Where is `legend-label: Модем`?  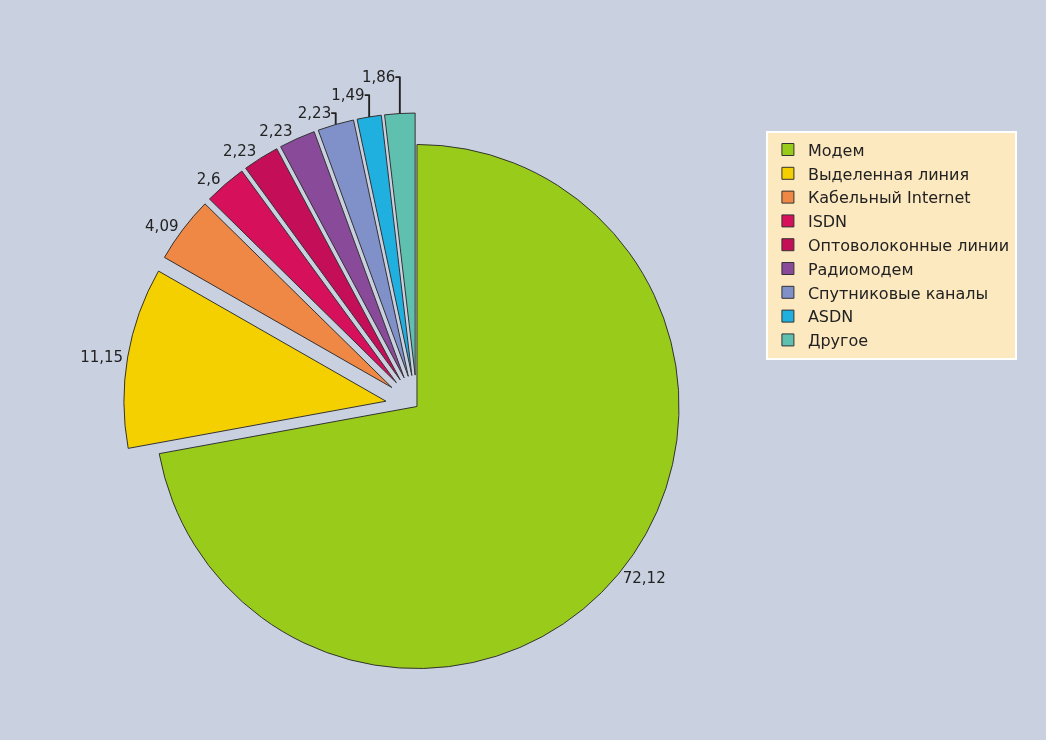
legend-label: Модем is located at coordinates (836, 150).